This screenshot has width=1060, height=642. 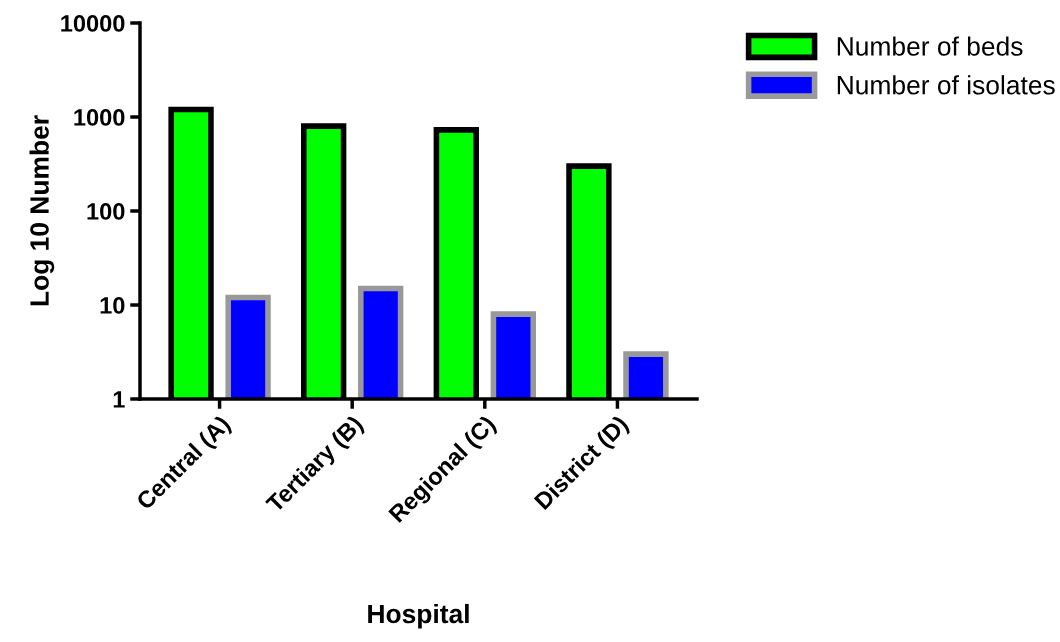 I want to click on y-tick-label: 10000, so click(x=93, y=23).